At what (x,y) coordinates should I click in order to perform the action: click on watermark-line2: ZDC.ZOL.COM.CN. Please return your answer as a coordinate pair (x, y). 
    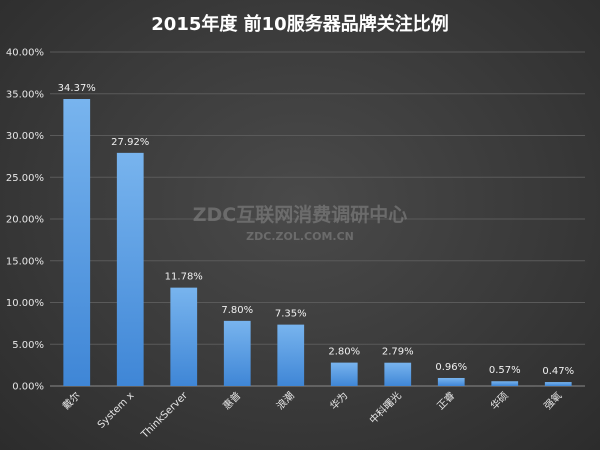
    Looking at the image, I should click on (300, 236).